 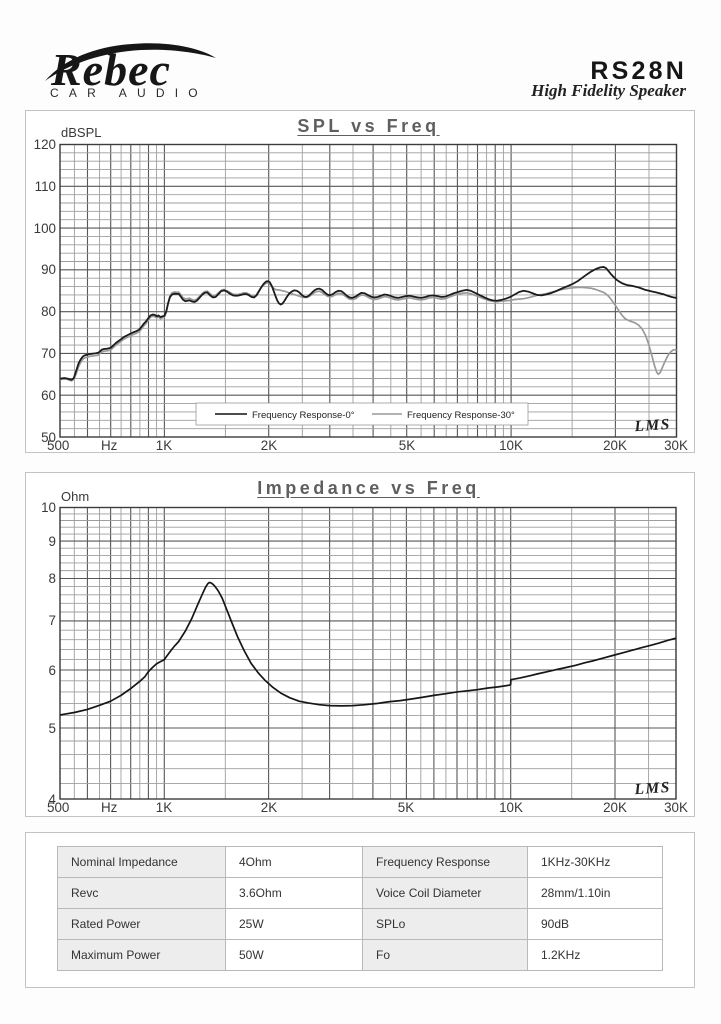 What do you see at coordinates (48, 269) in the screenshot?
I see `svg-text: 90` at bounding box center [48, 269].